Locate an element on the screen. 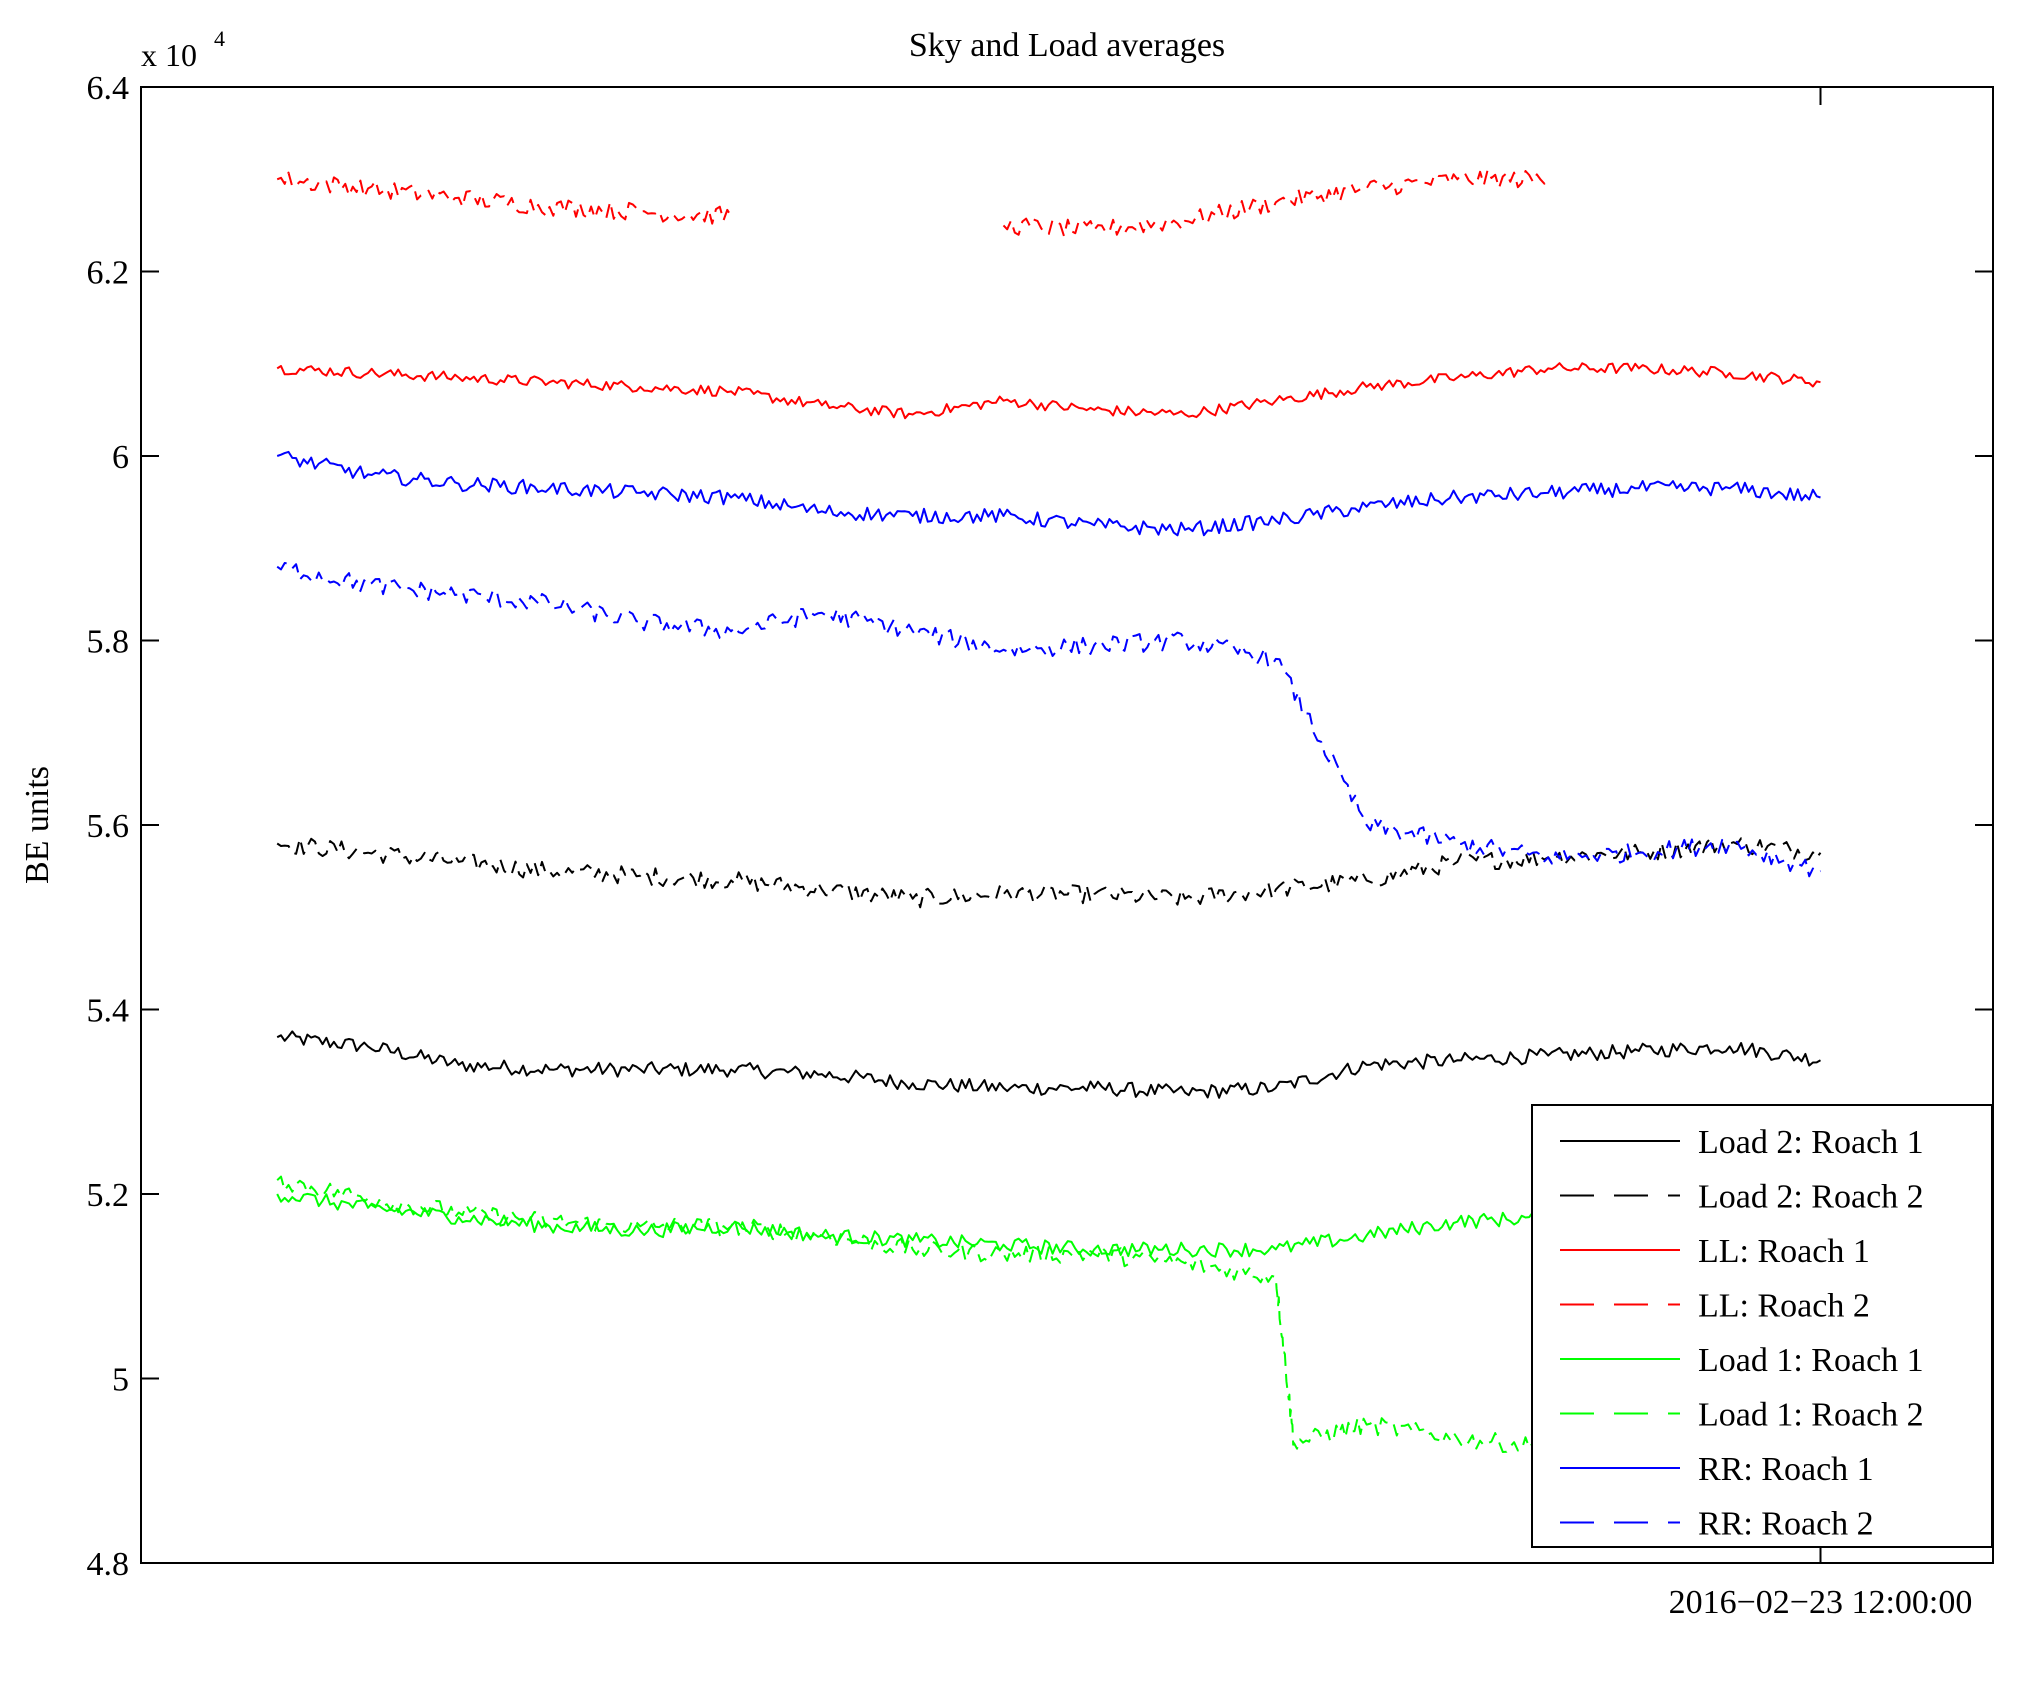 The height and width of the screenshot is (1683, 2029). legend-label: RR: Roach 1 is located at coordinates (1786, 1469).